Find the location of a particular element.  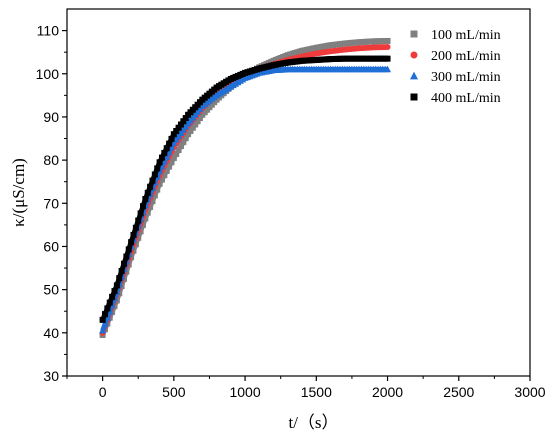

legend-label: 200 mL/min is located at coordinates (466, 56).